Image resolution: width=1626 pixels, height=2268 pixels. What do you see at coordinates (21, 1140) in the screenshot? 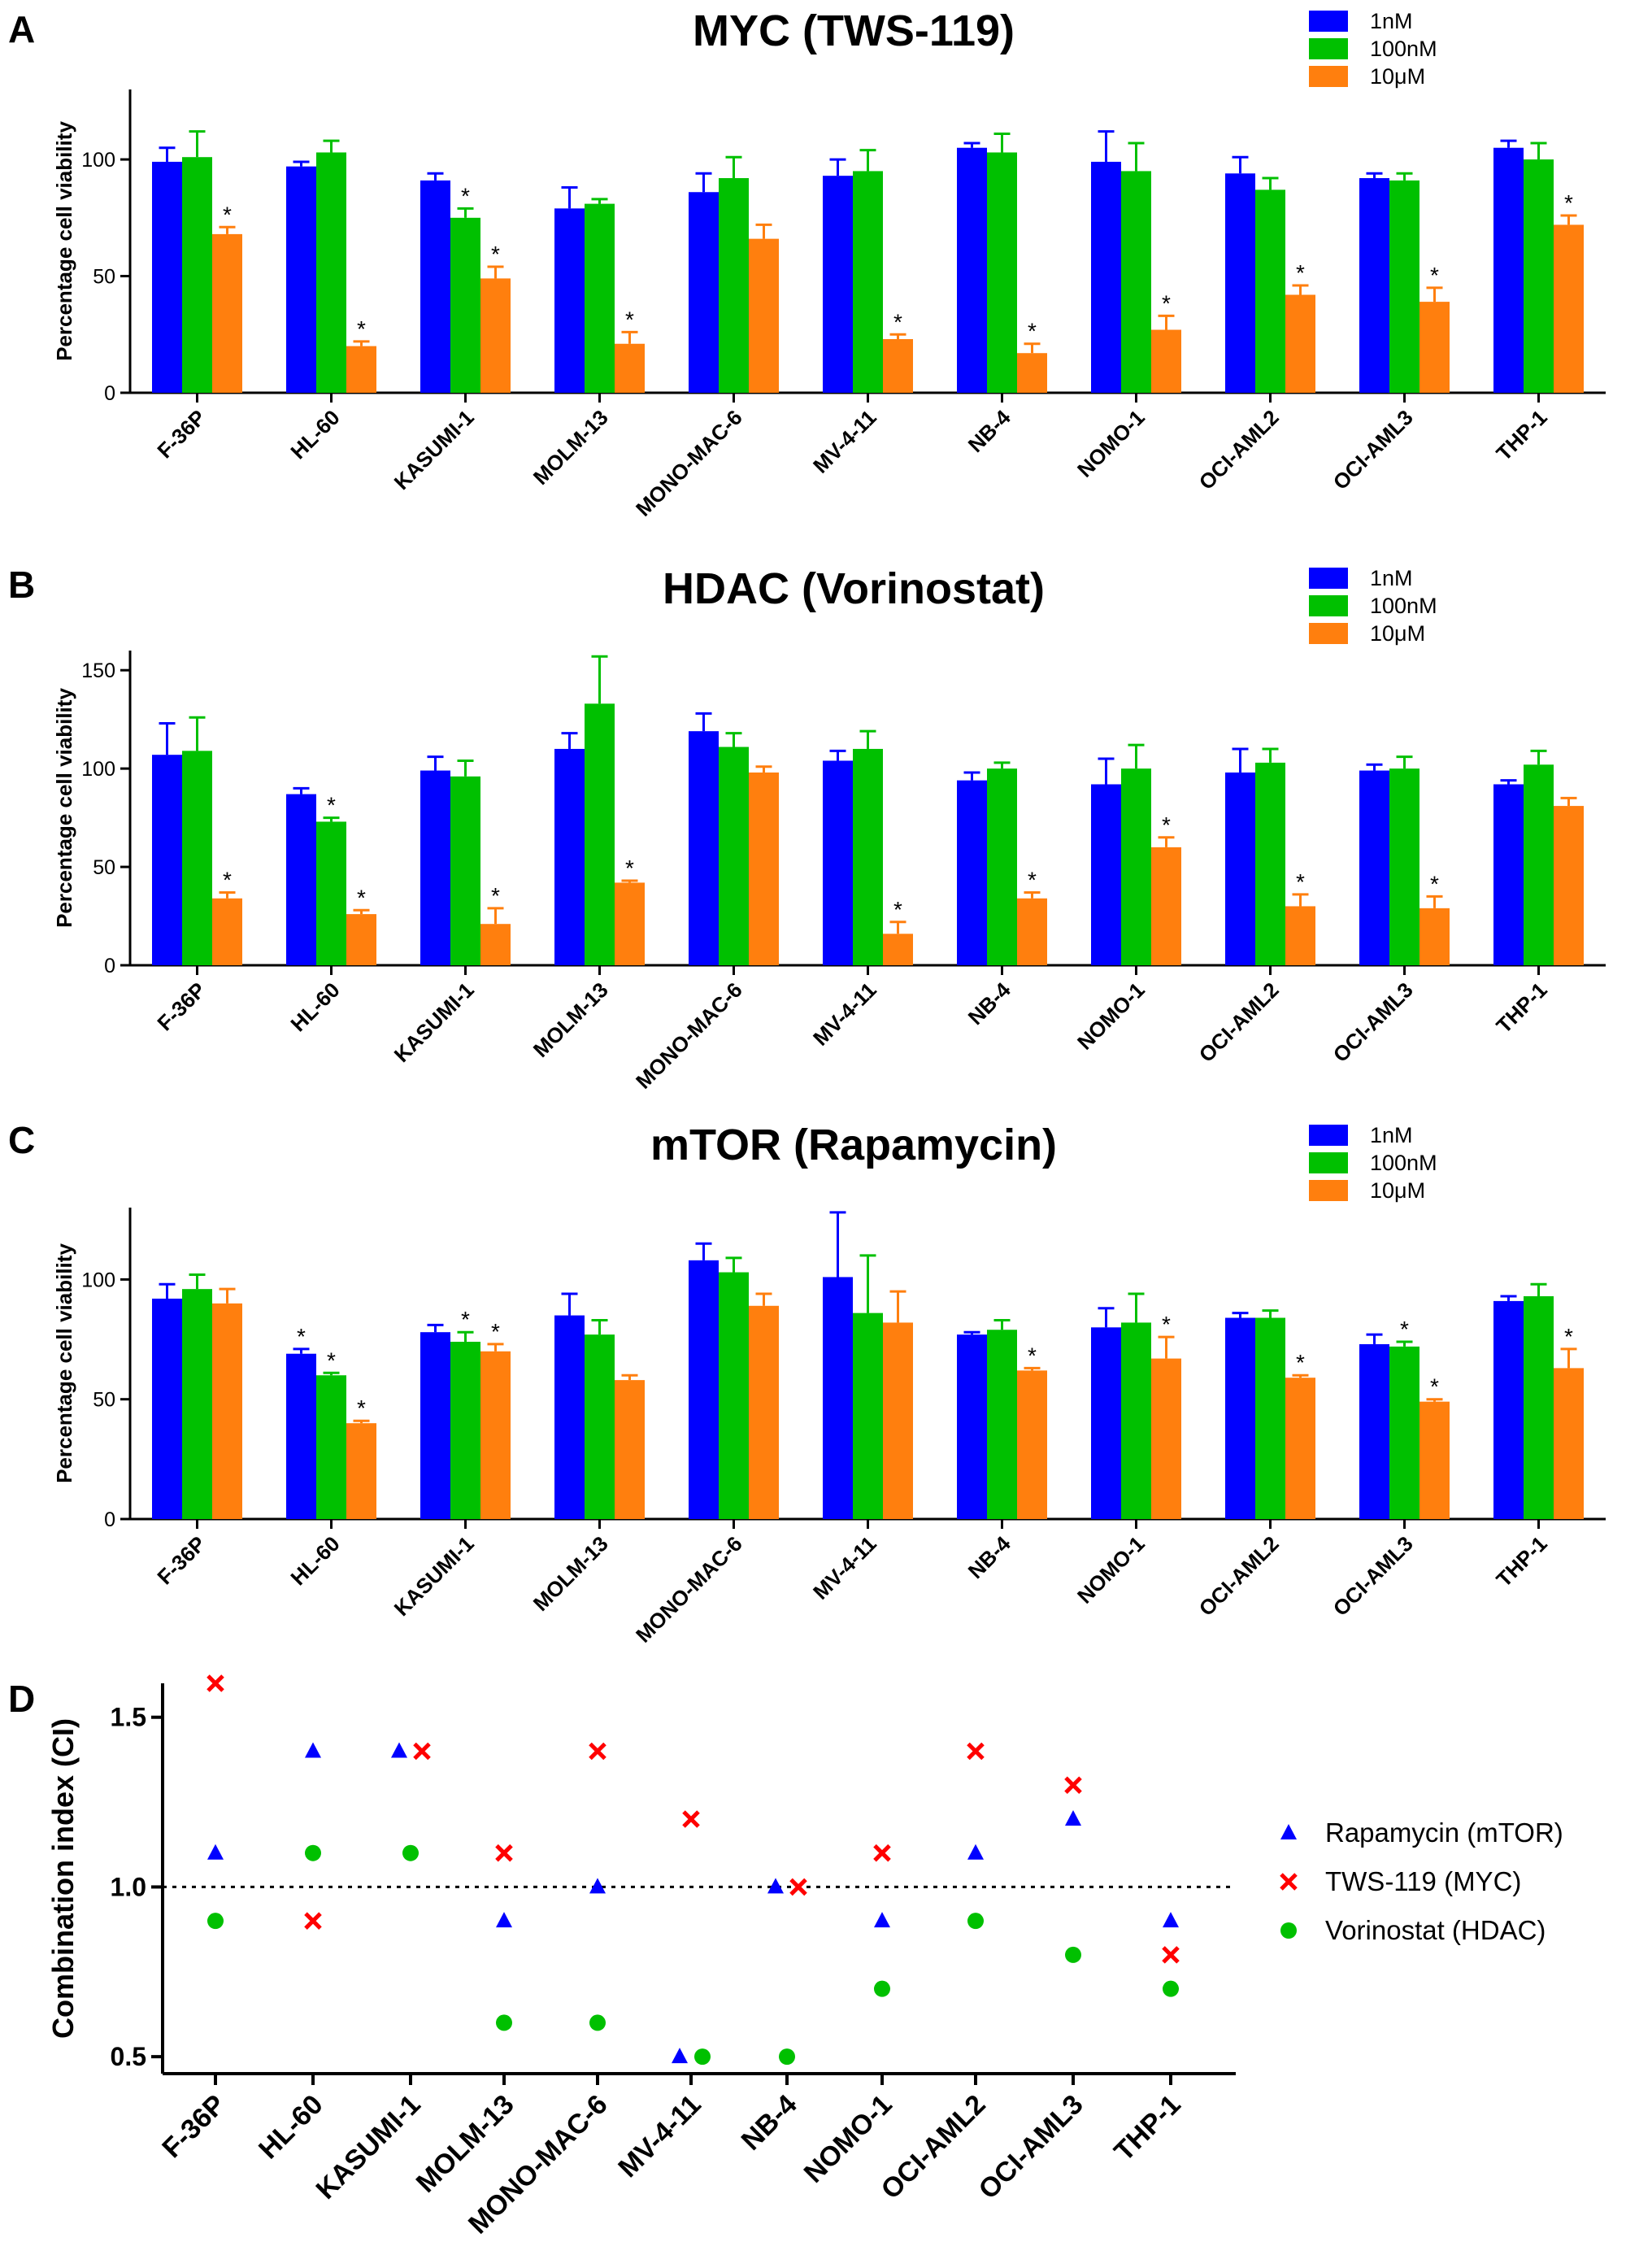
I see `panel-letter-c: C` at bounding box center [21, 1140].